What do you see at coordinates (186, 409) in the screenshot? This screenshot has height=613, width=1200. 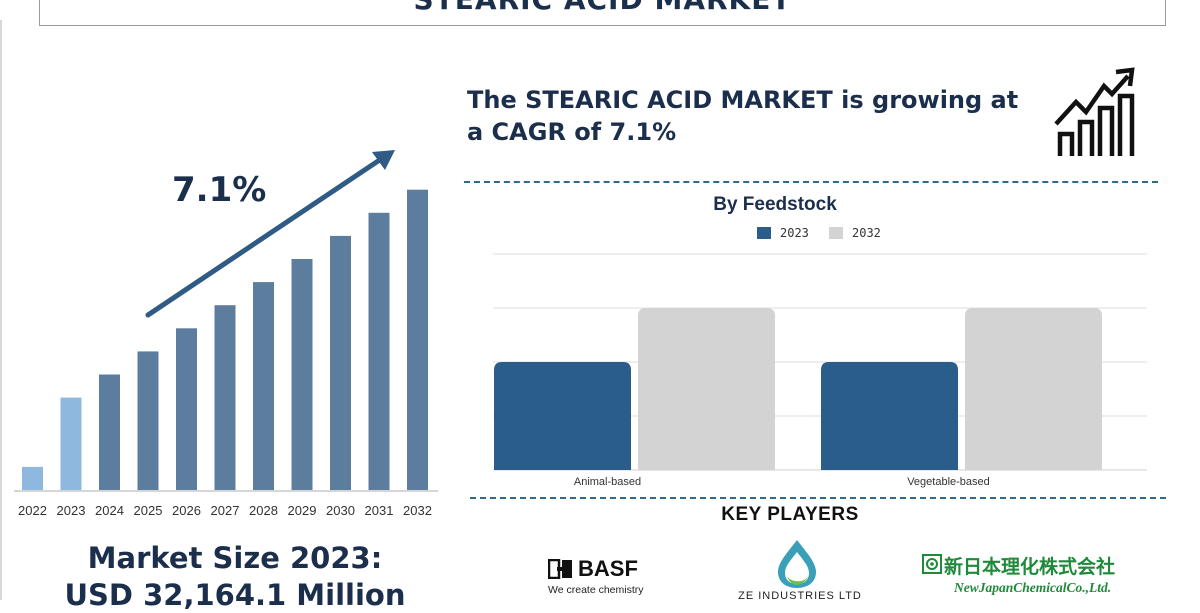 I see `bar-2026` at bounding box center [186, 409].